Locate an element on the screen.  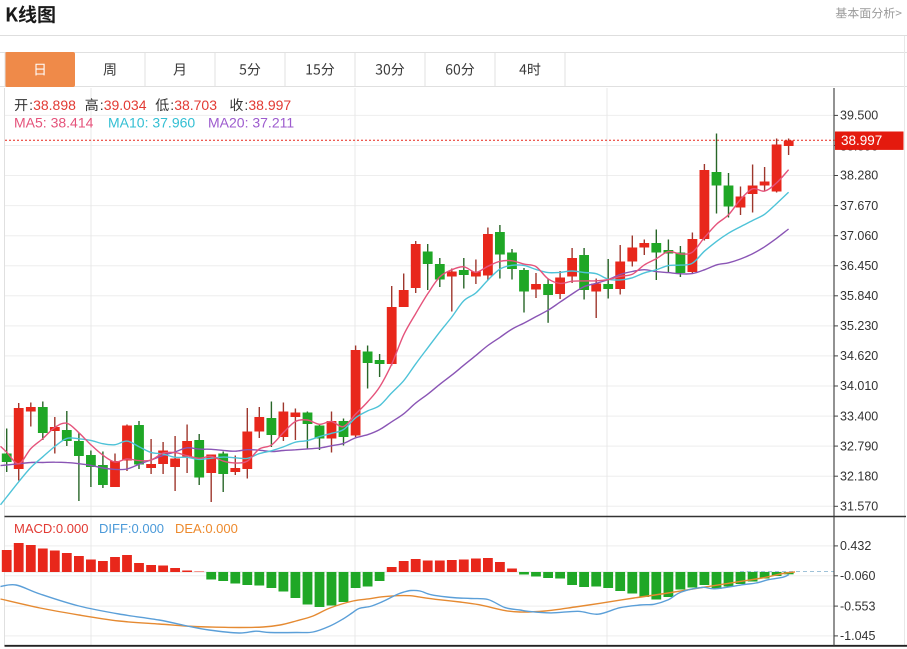
svg-text: DIFF:0.000 is located at coordinates (131, 528).